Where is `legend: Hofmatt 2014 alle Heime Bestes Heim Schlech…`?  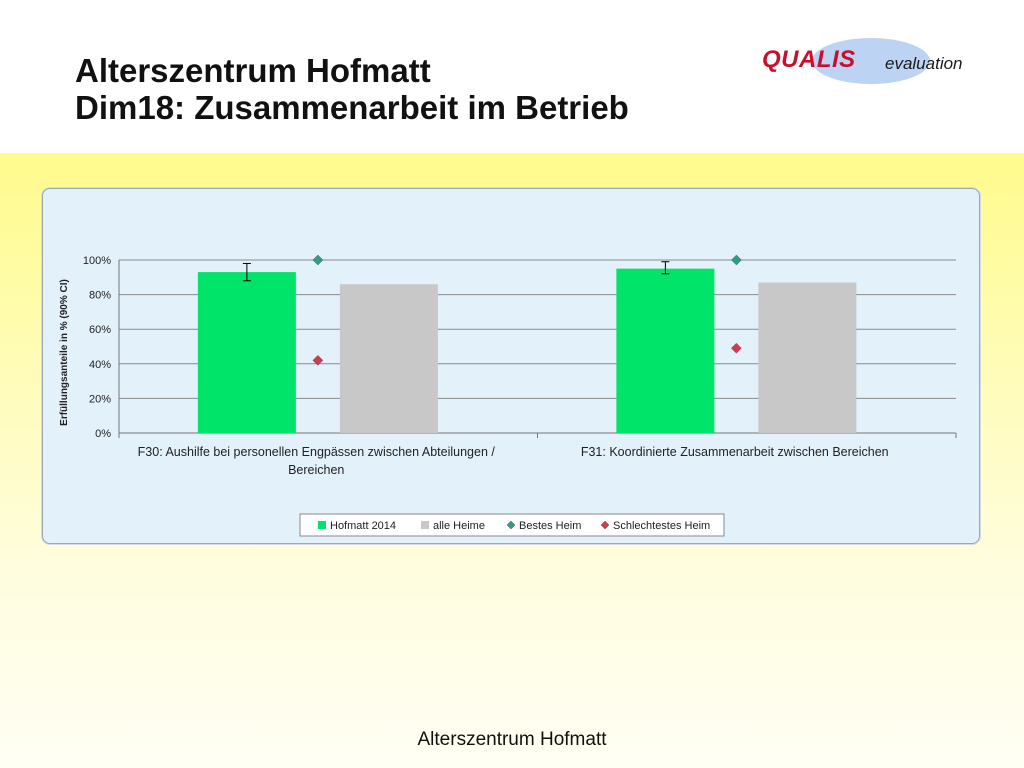 legend: Hofmatt 2014 alle Heime Bestes Heim Schlech… is located at coordinates (512, 525).